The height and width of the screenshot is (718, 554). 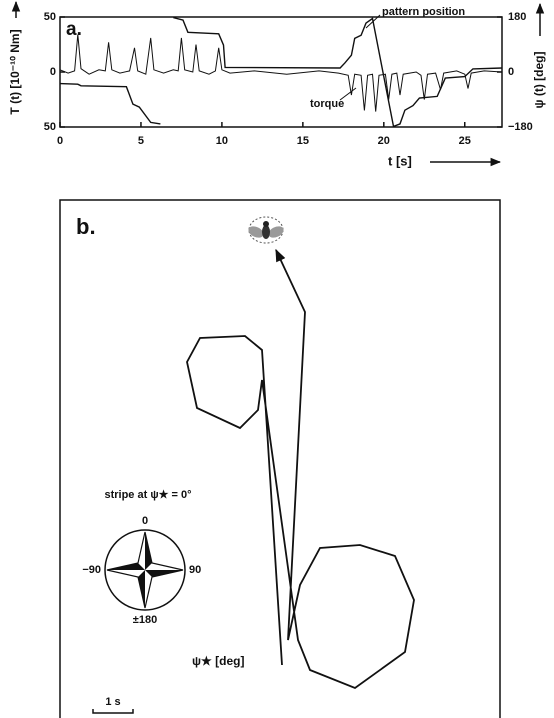 What do you see at coordinates (222, 141) in the screenshot?
I see `x-tick-label: 10` at bounding box center [222, 141].